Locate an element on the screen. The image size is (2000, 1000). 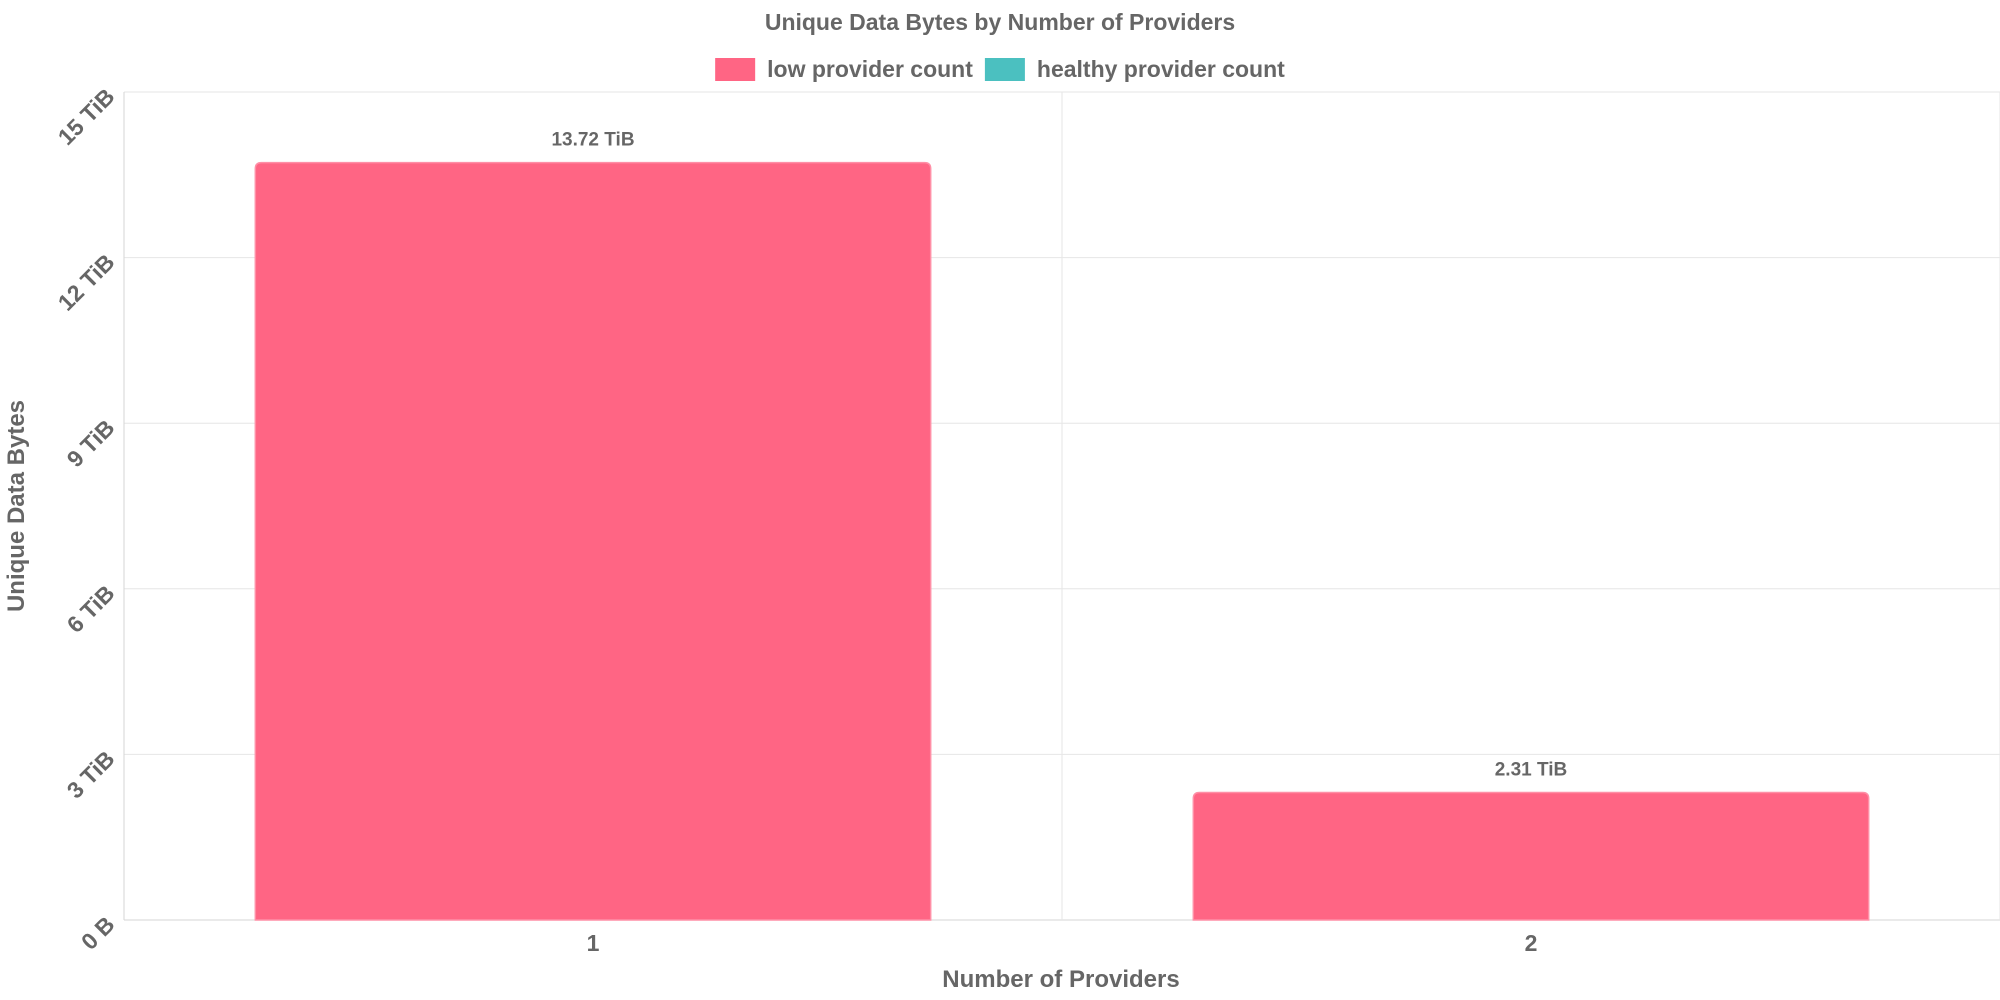
y-axis: 0 B 3 TiB 6 TiB 9 TiB 12 TiB 15 TiB is located at coordinates (86, 519).